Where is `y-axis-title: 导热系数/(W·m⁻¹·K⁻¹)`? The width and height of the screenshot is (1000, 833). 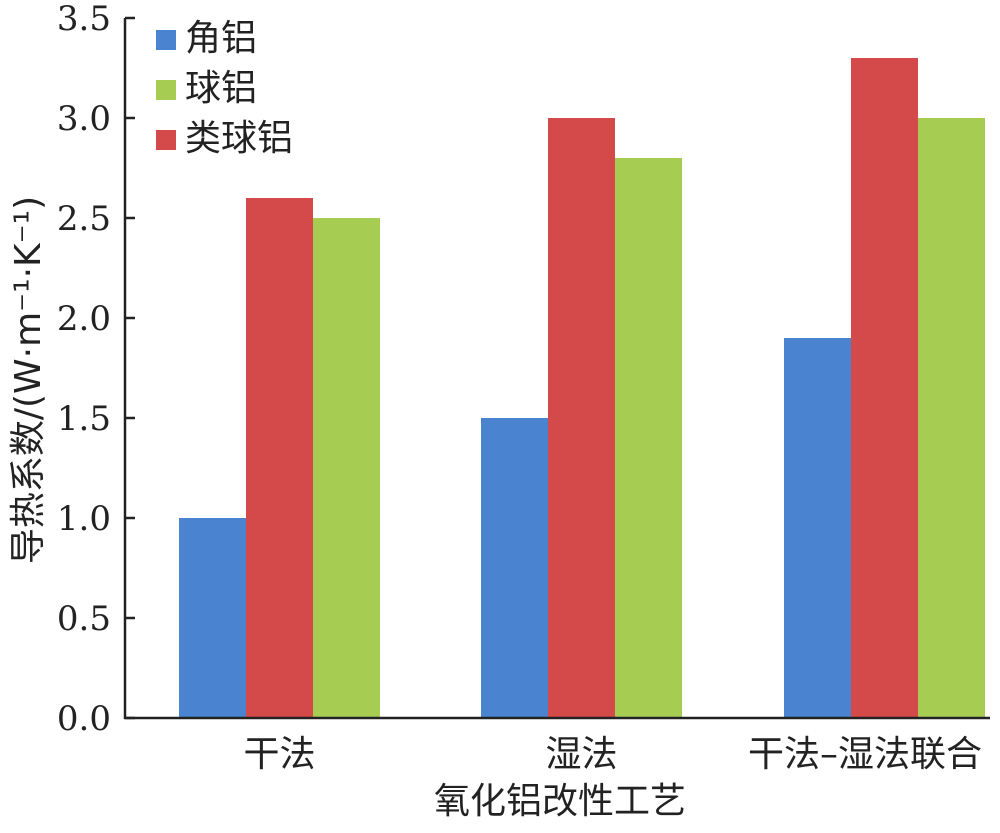 y-axis-title: 导热系数/(W·m⁻¹·K⁻¹) is located at coordinates (28, 380).